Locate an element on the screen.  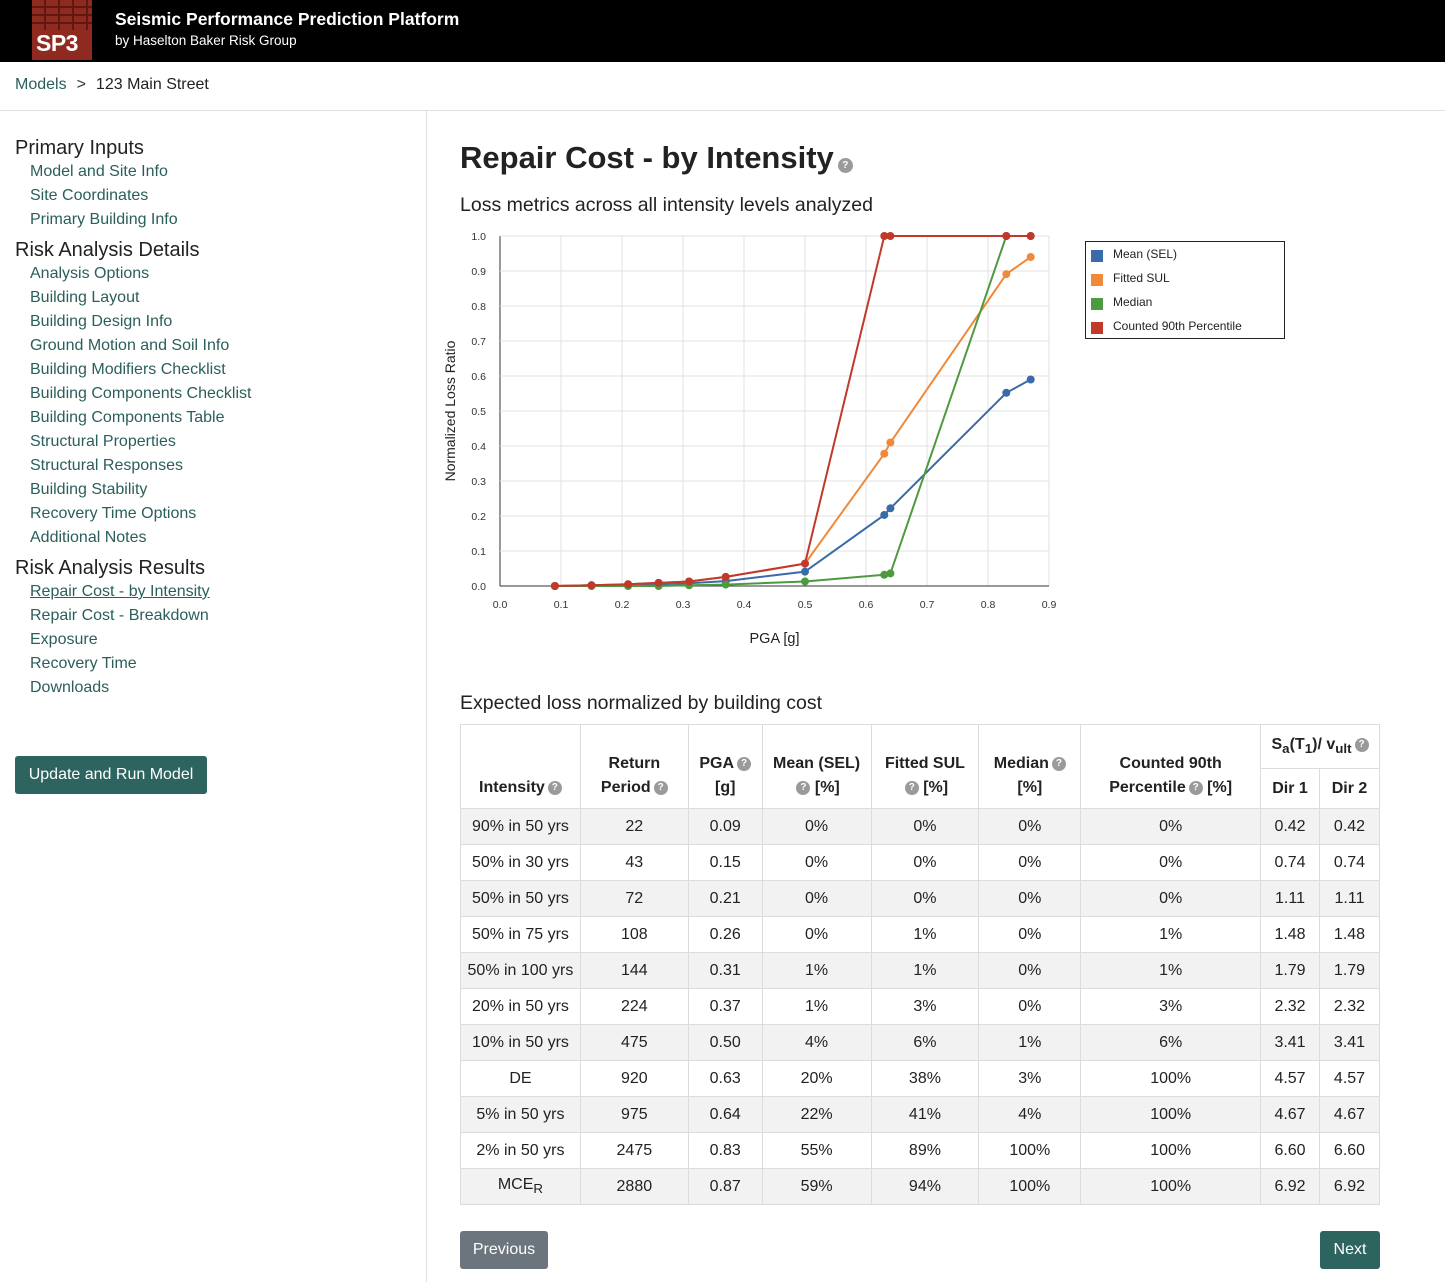
table-cell-sul: 6% is located at coordinates (925, 1042).